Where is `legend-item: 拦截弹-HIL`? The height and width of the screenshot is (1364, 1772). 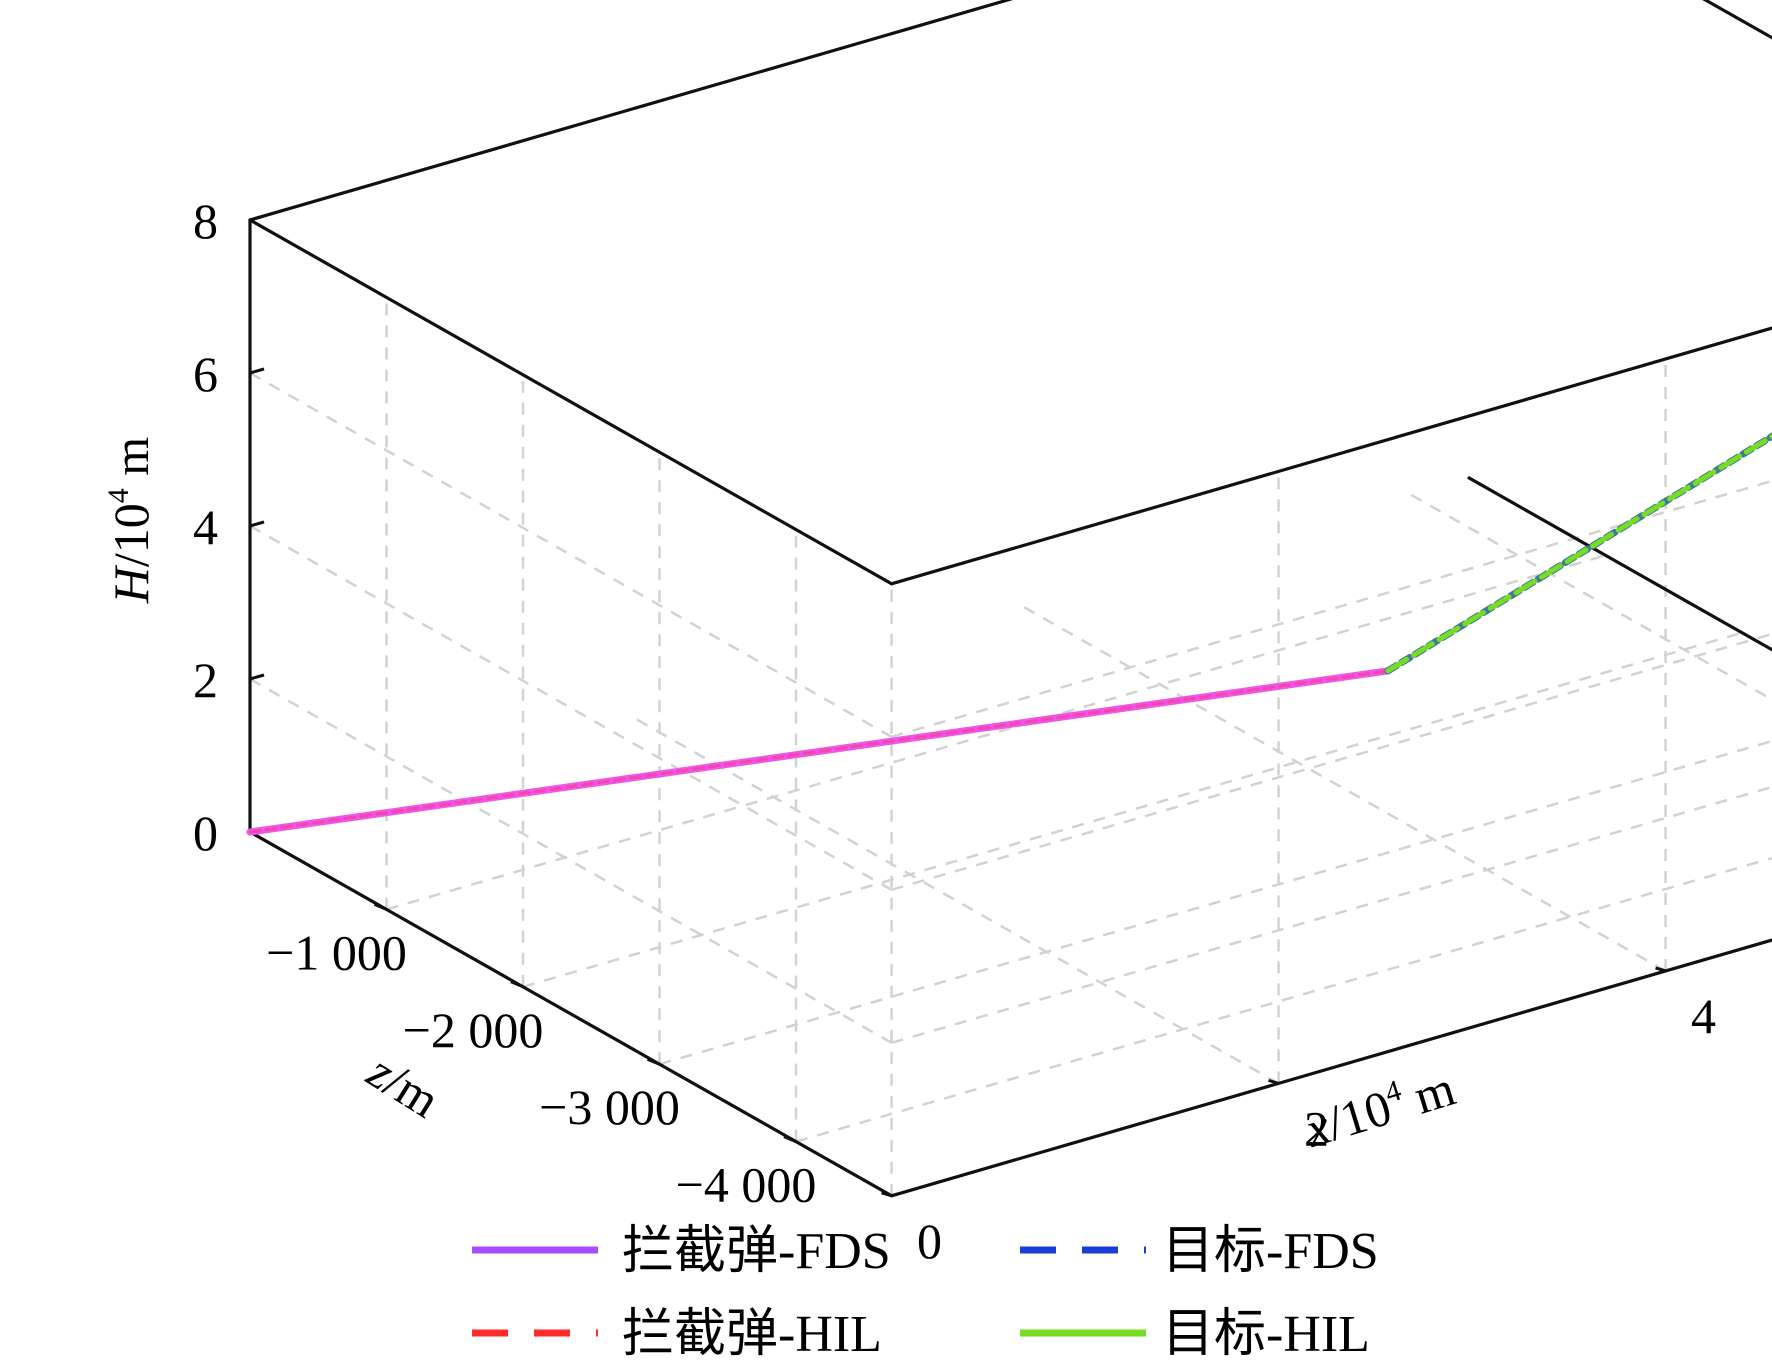 legend-item: 拦截弹-HIL is located at coordinates (677, 1334).